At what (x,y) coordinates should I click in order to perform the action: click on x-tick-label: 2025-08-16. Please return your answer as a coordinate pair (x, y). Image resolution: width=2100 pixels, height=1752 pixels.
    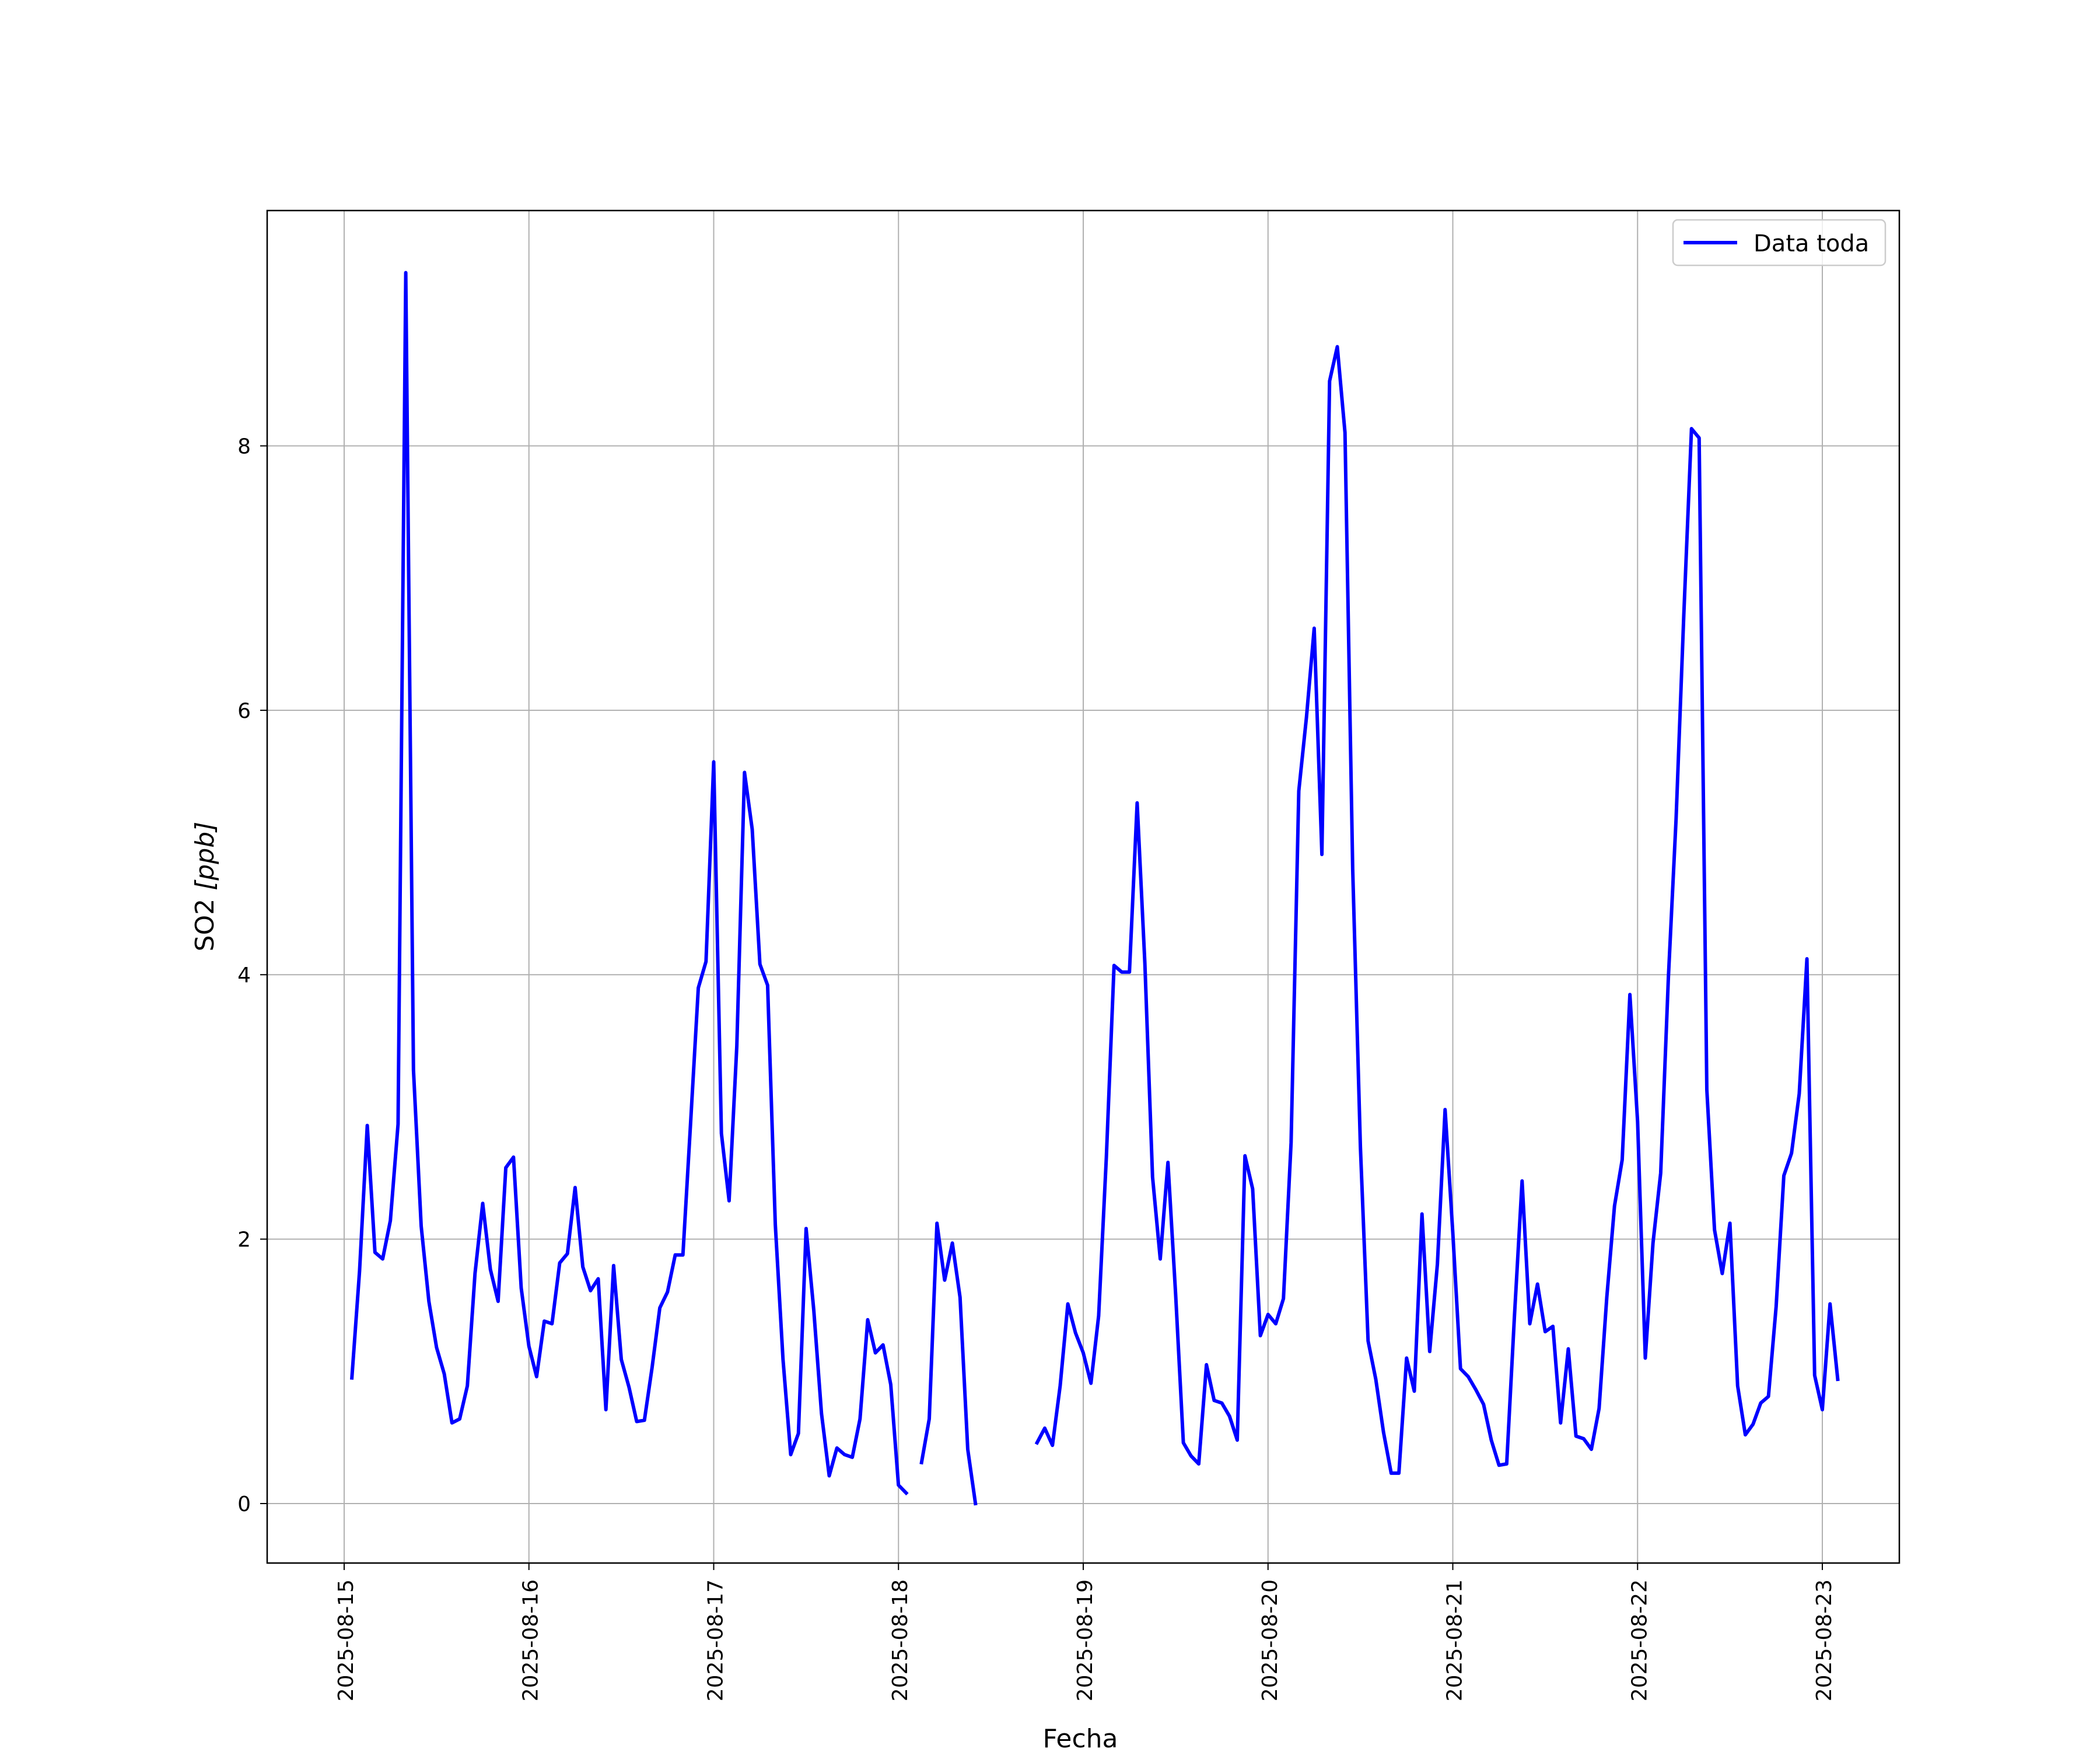
    Looking at the image, I should click on (531, 1640).